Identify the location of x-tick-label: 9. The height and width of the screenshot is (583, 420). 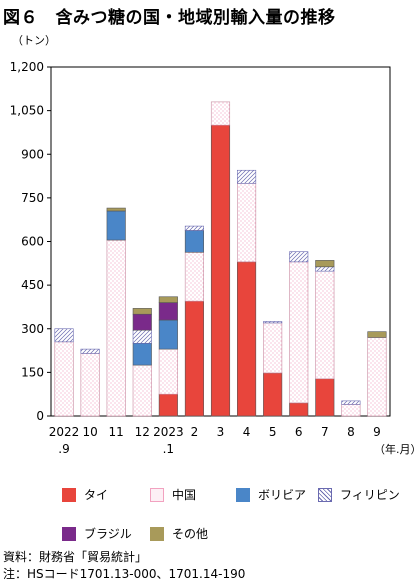
(377, 432).